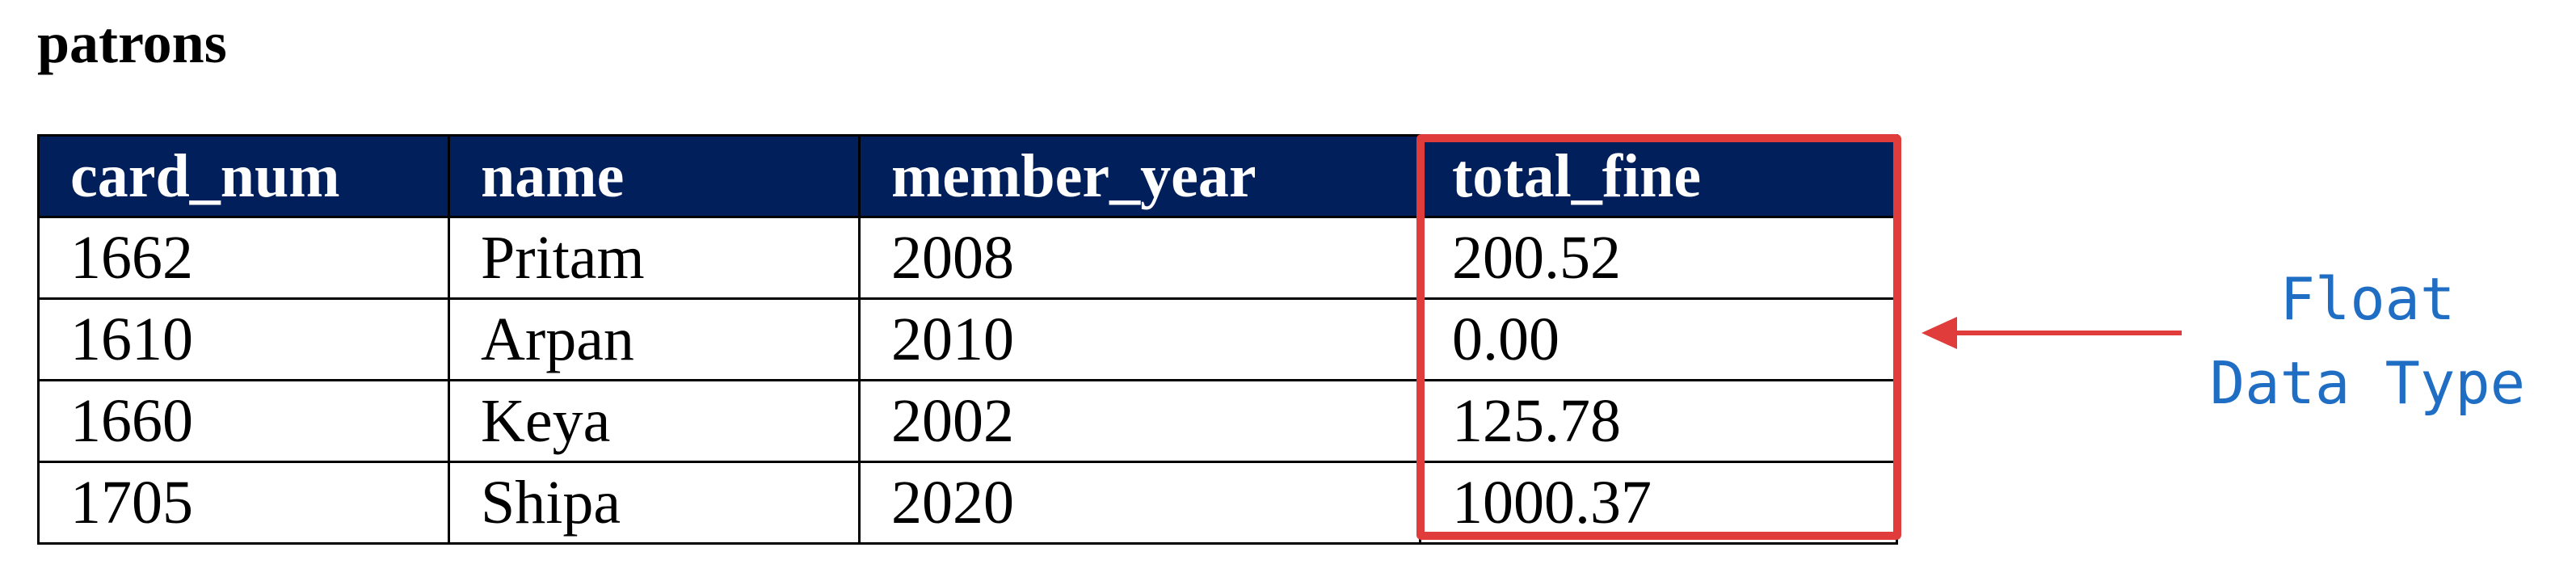 Image resolution: width=2576 pixels, height=577 pixels. Describe the element at coordinates (243, 421) in the screenshot. I see `cell-card-num: 1660` at that location.